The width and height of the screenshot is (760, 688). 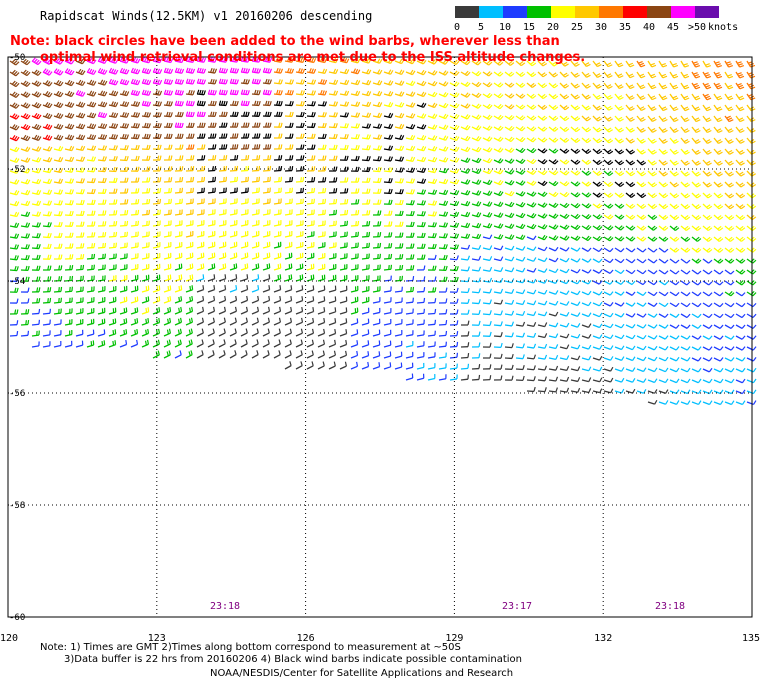 I want to click on lon-tick-label: 132, so click(x=603, y=638).